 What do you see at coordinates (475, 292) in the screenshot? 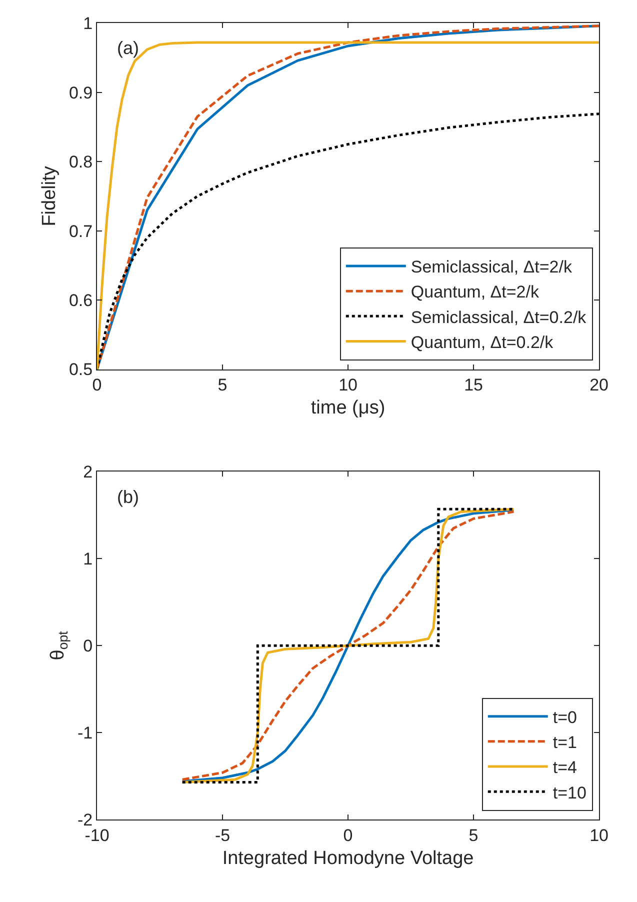
I see `legend-label: Quantum, Δt=2/k` at bounding box center [475, 292].